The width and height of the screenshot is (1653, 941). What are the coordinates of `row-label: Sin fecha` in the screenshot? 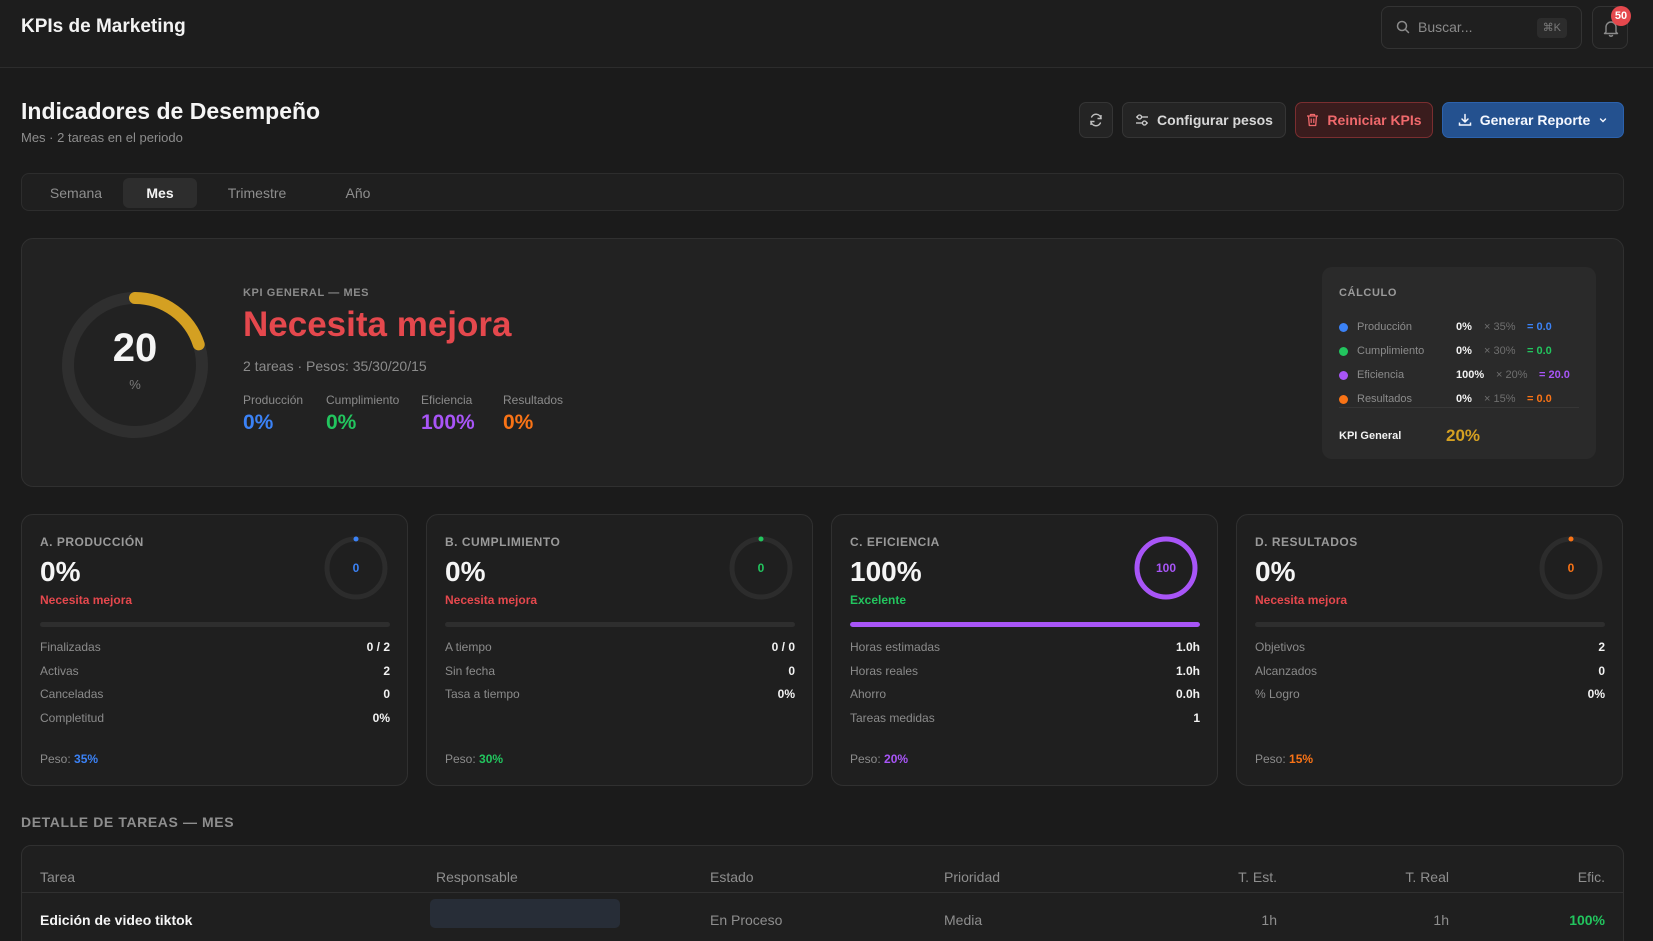 It's located at (470, 671).